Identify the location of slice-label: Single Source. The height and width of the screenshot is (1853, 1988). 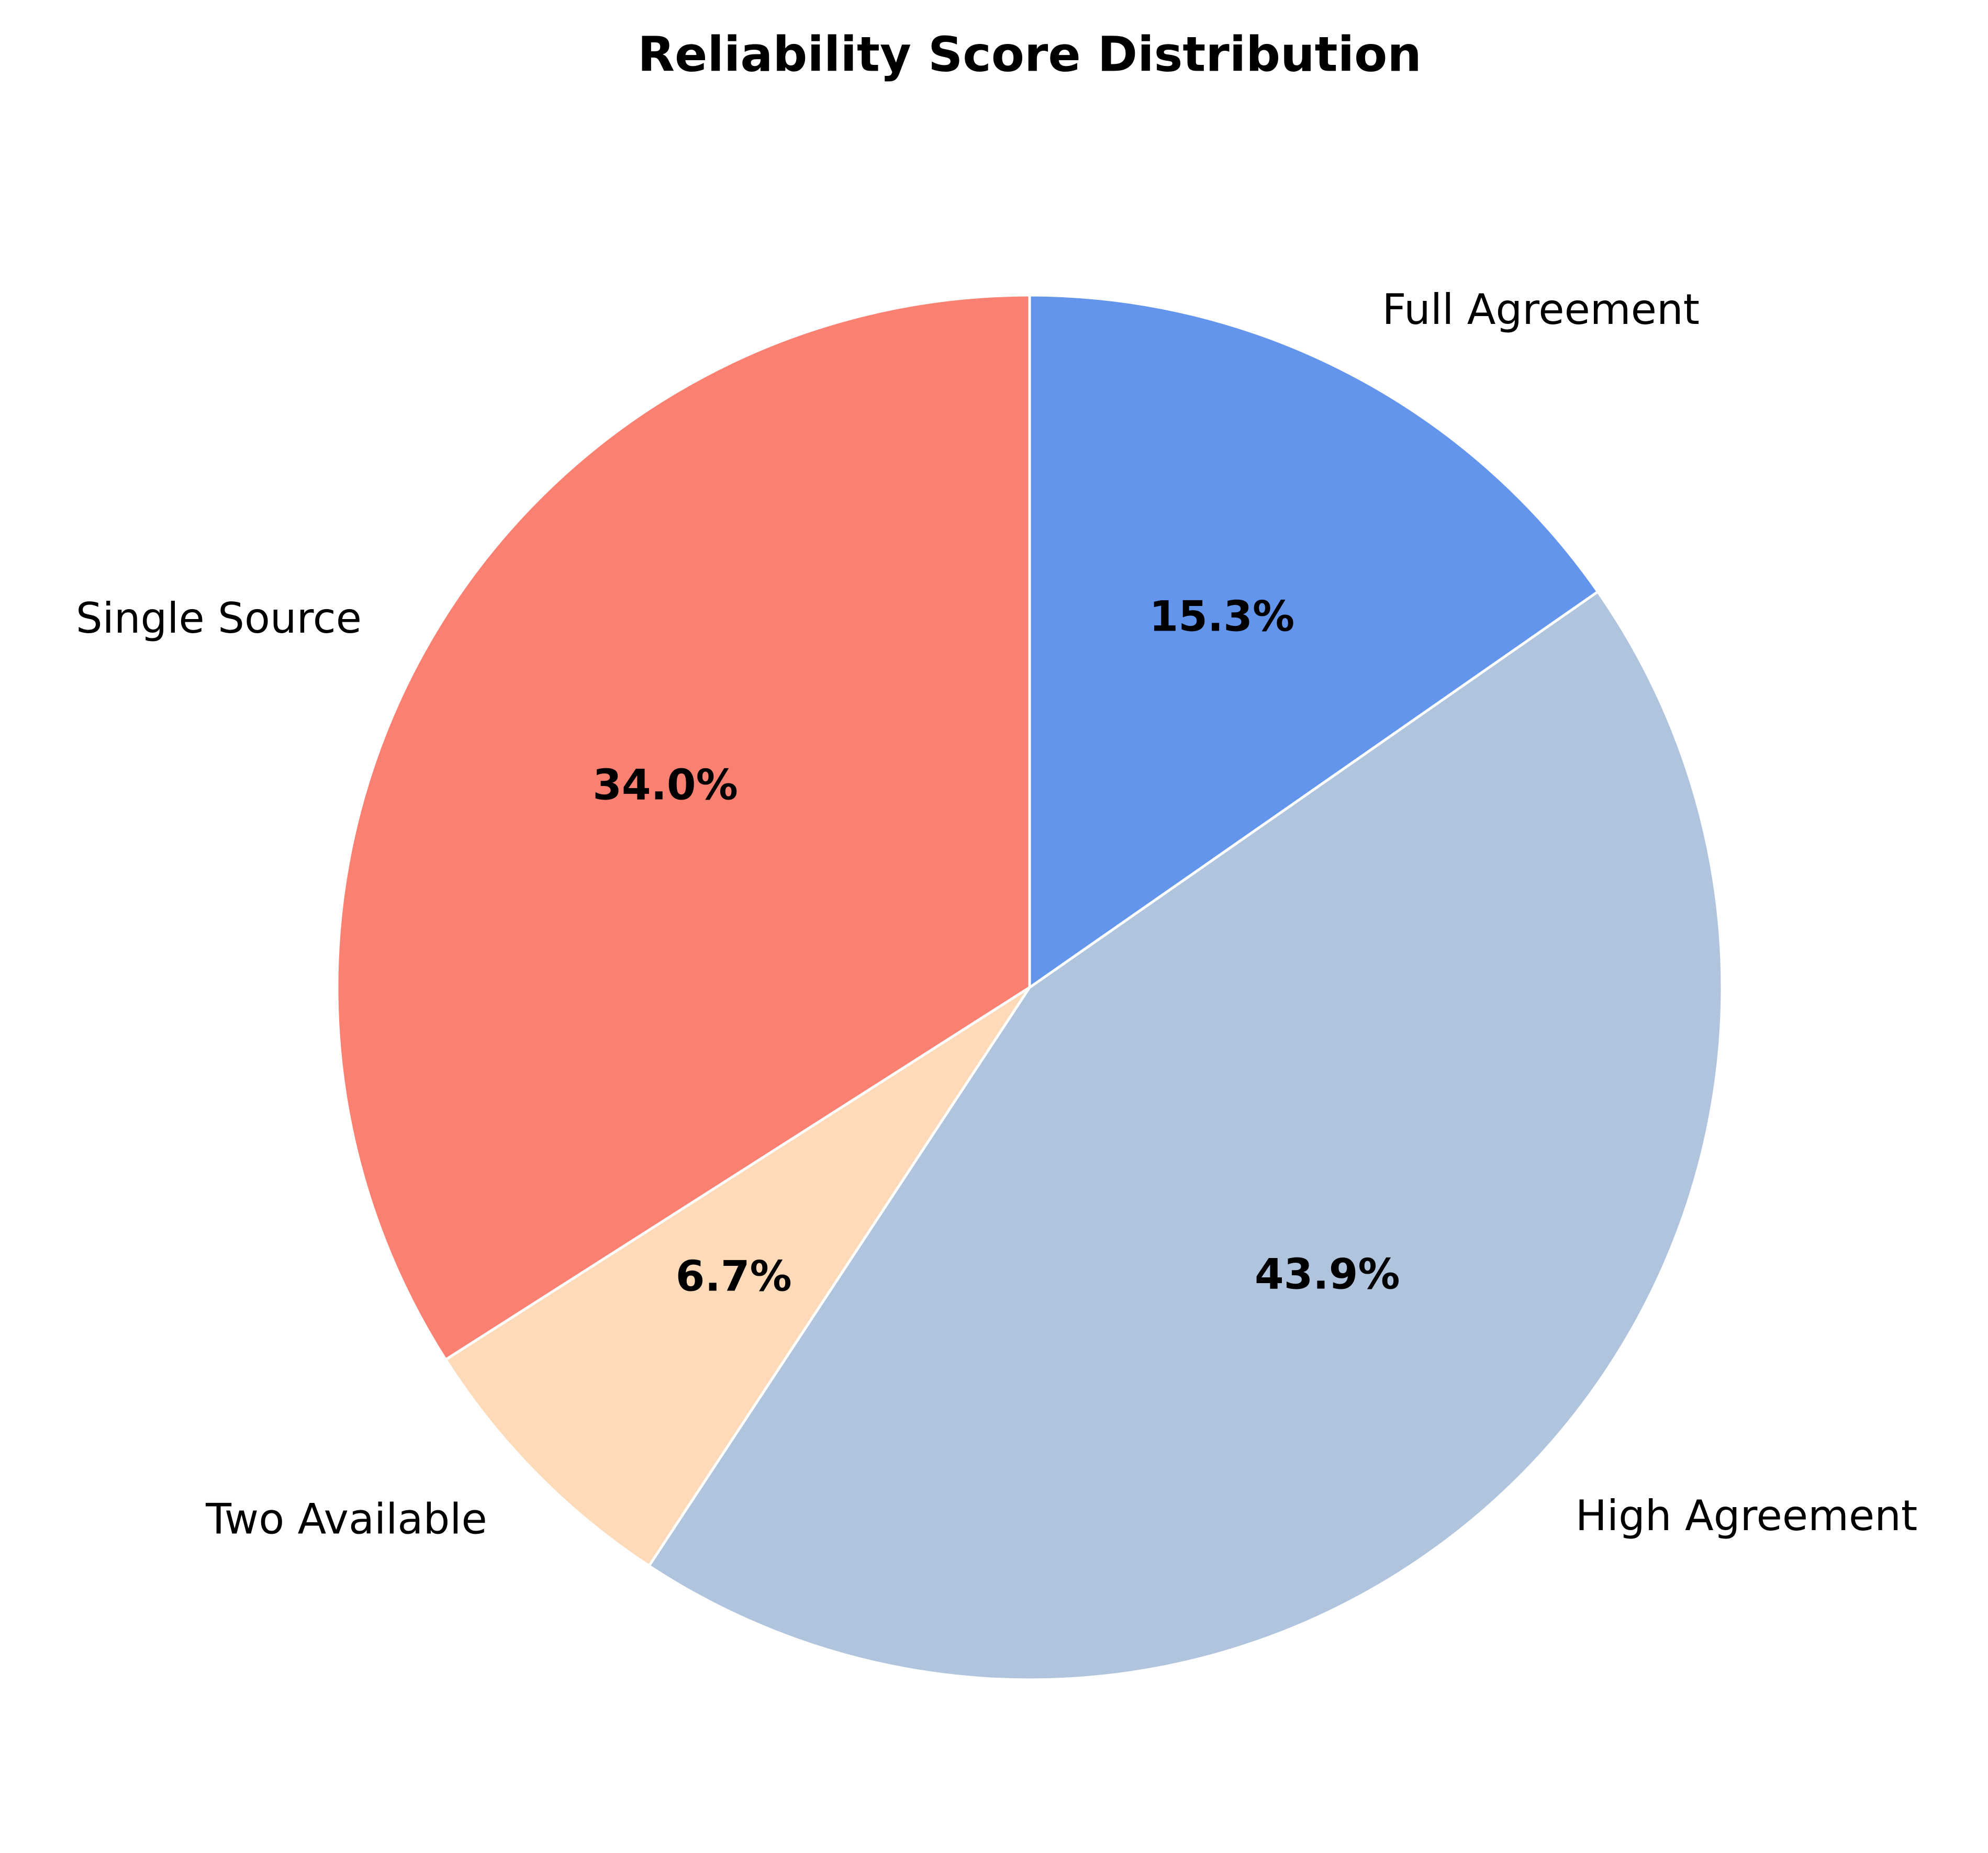
(219, 618).